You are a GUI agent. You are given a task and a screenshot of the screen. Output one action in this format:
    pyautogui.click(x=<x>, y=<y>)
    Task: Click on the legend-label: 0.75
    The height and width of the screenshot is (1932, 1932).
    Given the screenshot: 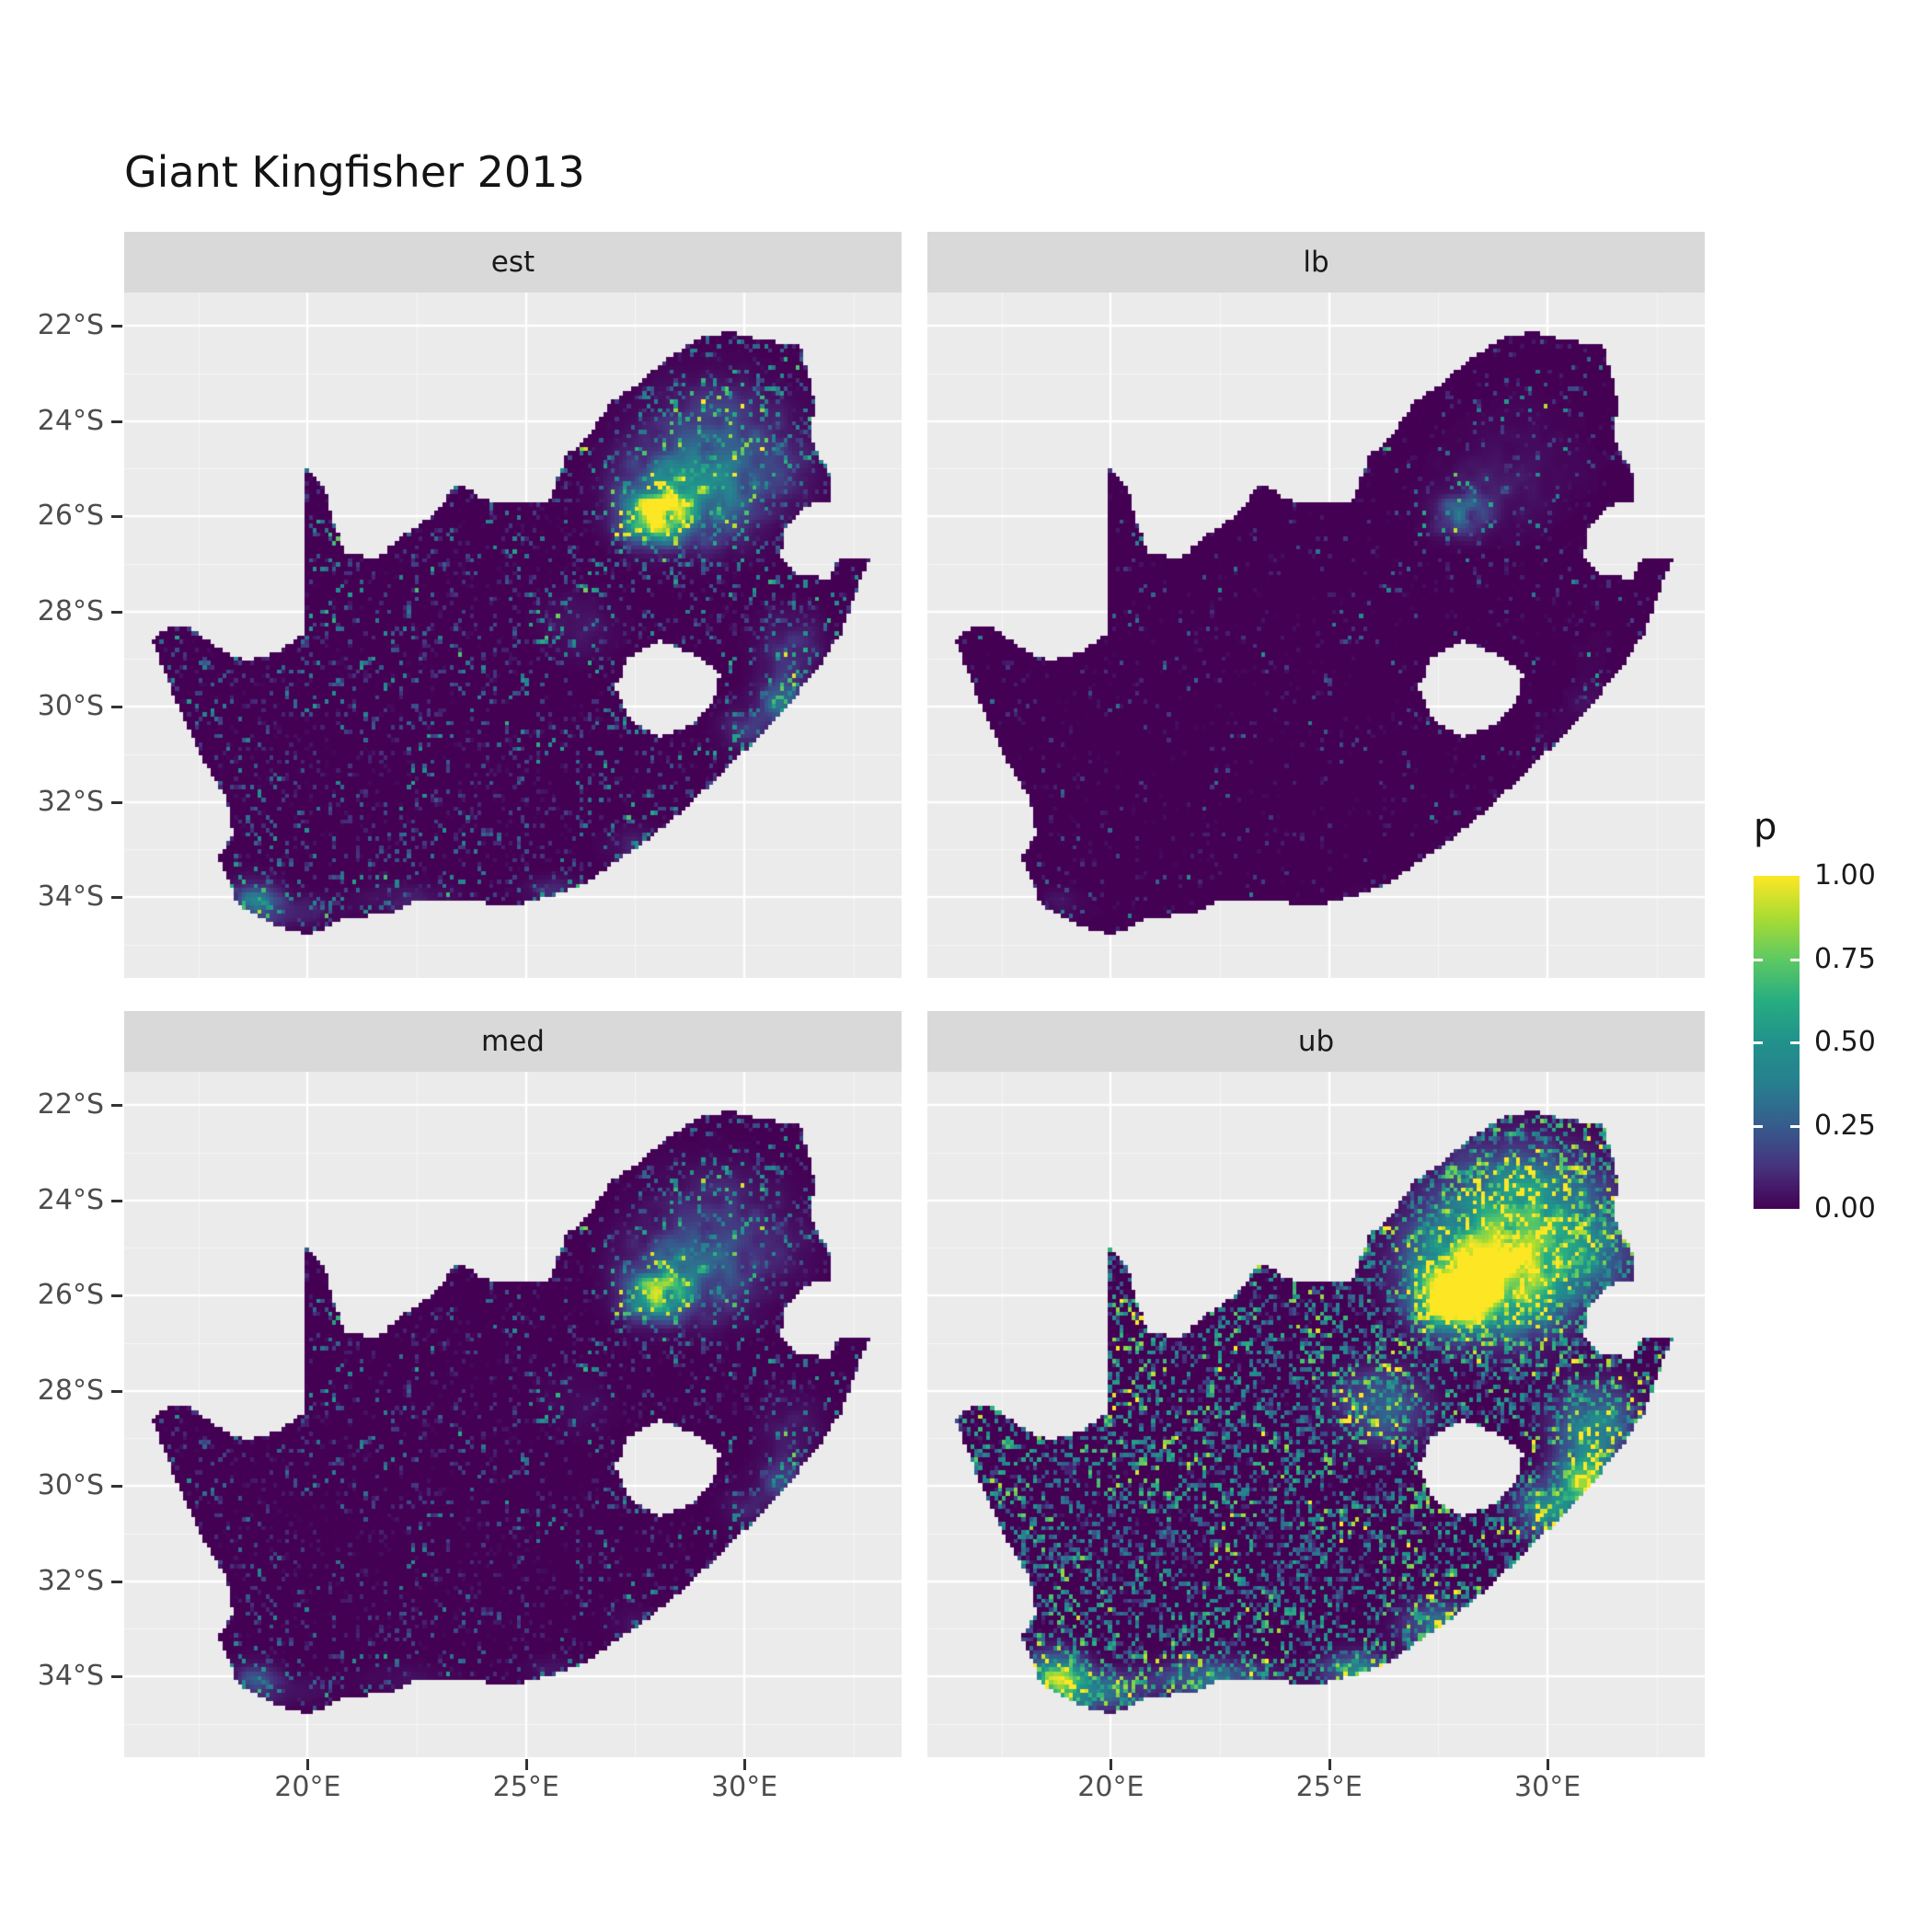 What is the action you would take?
    pyautogui.click(x=1845, y=958)
    